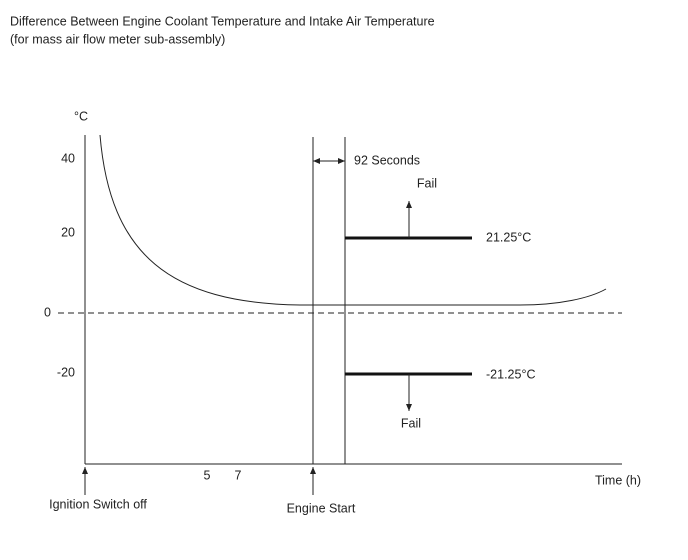  What do you see at coordinates (238, 475) in the screenshot?
I see `x-label: 7` at bounding box center [238, 475].